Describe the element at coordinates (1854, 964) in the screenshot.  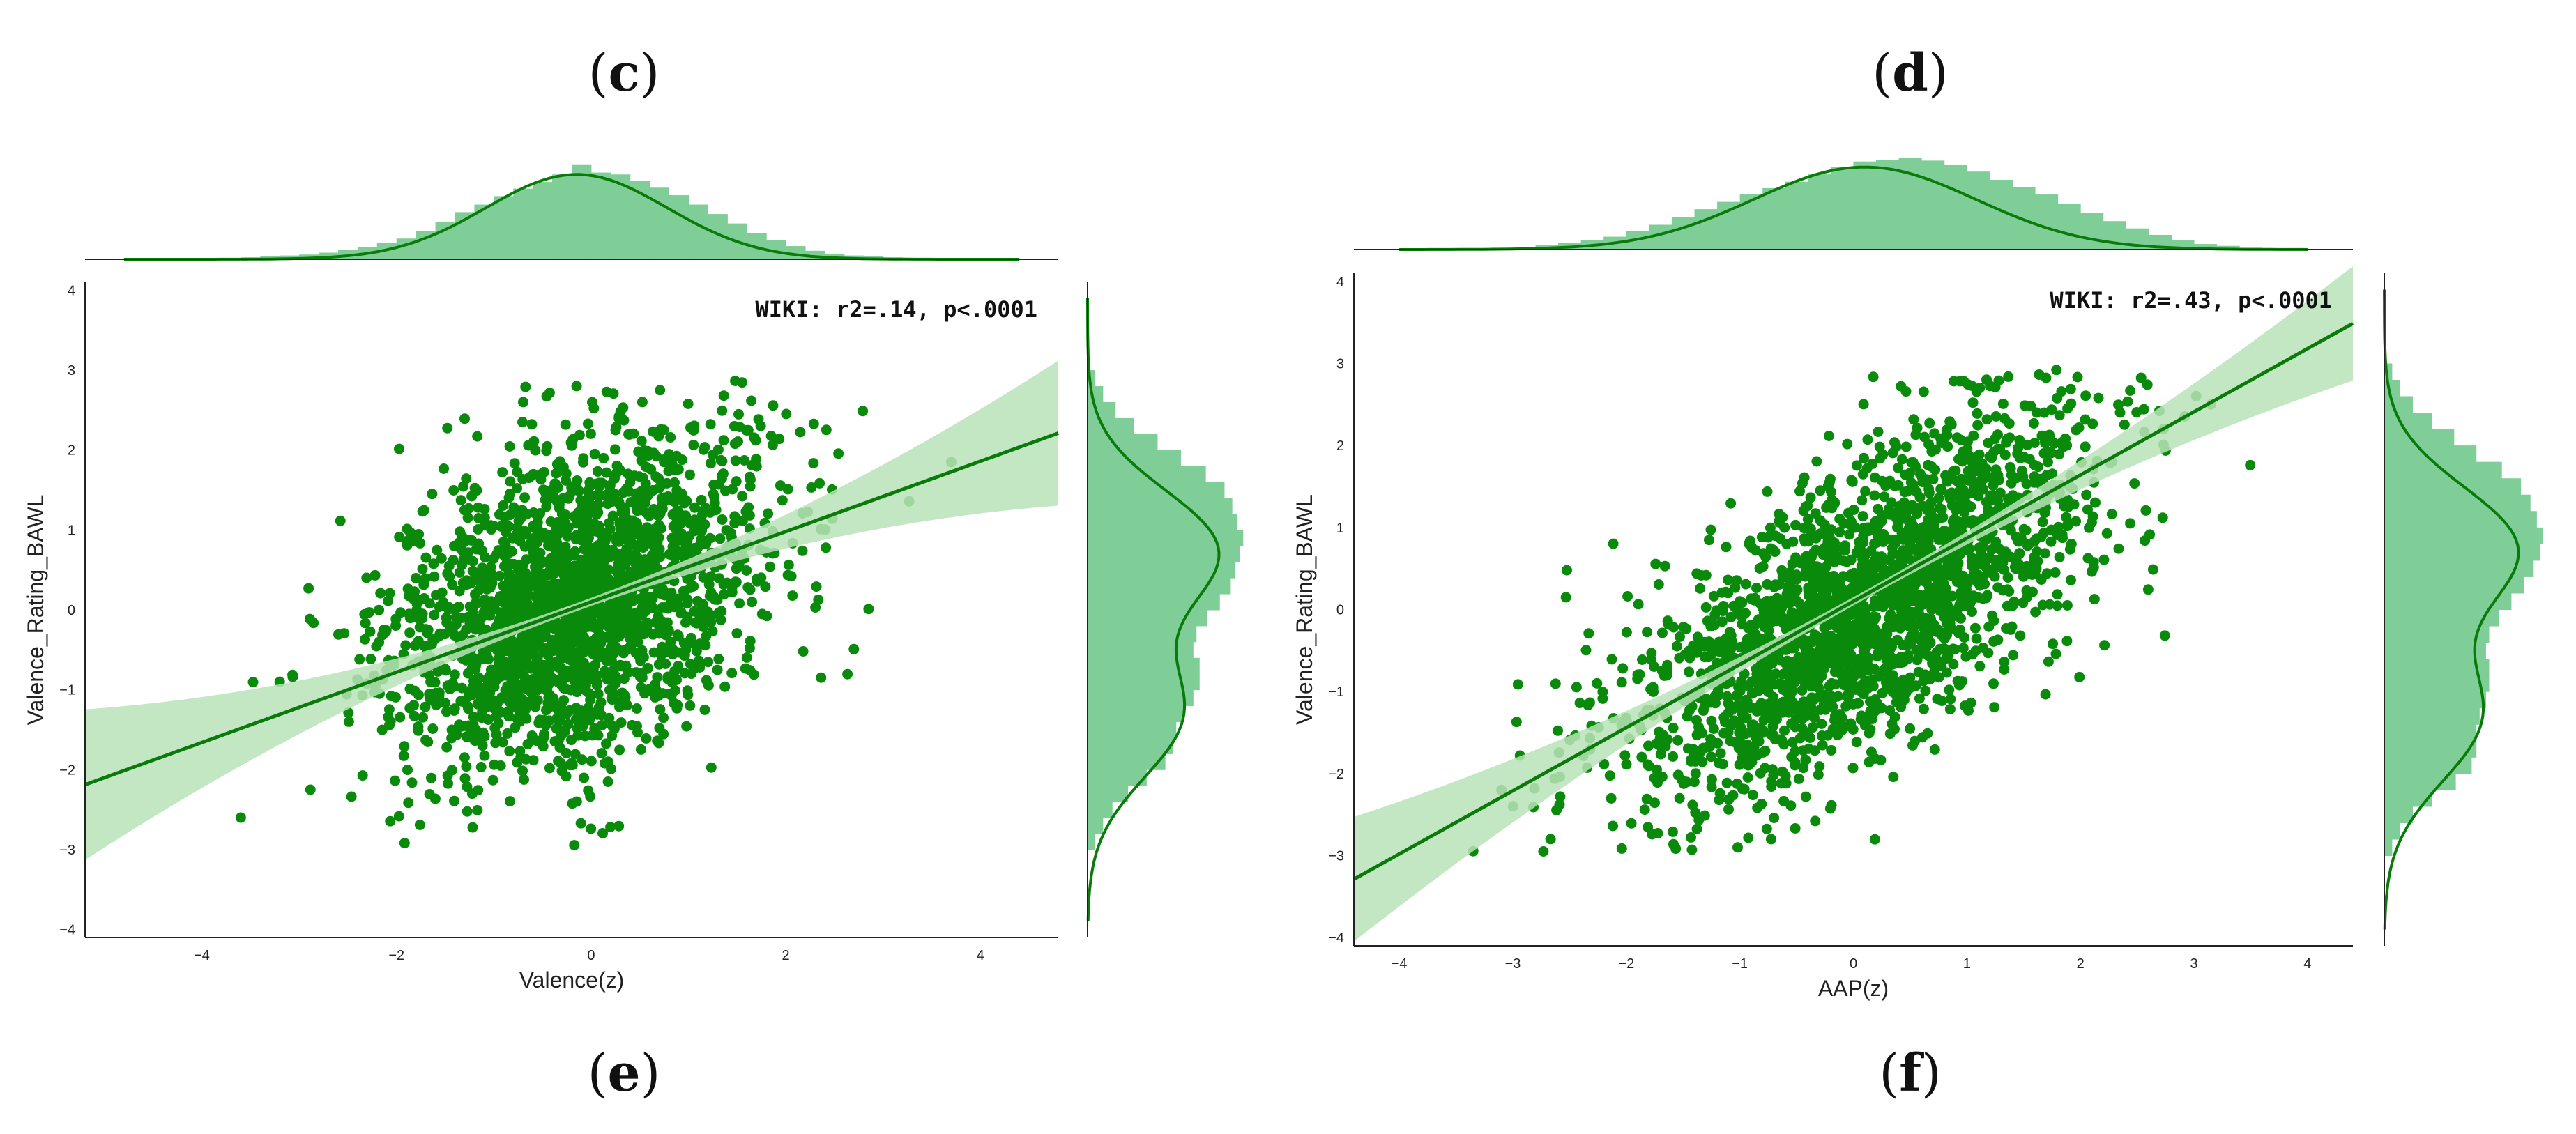
I see `x-tick-label: 0` at that location.